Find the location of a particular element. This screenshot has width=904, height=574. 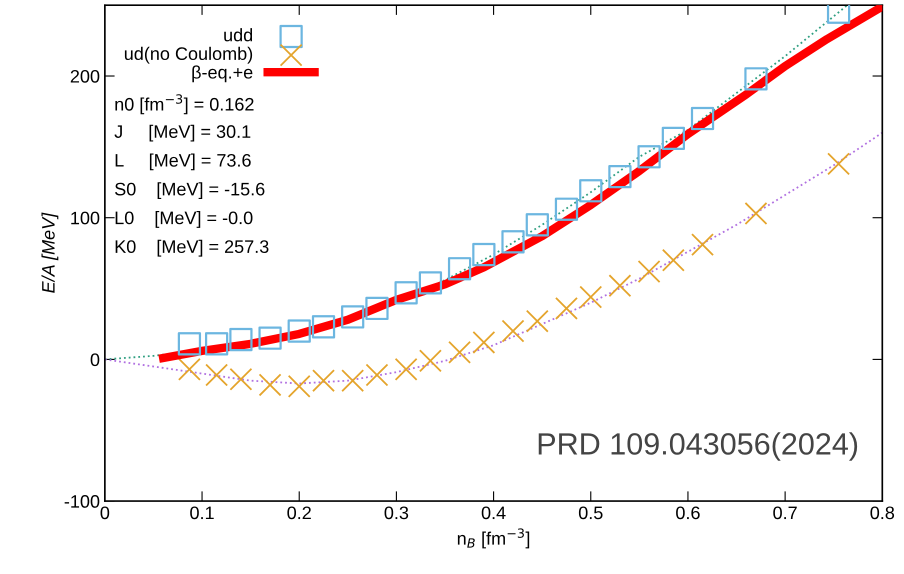

annotation: L [MeV] = 73.6 is located at coordinates (183, 161).